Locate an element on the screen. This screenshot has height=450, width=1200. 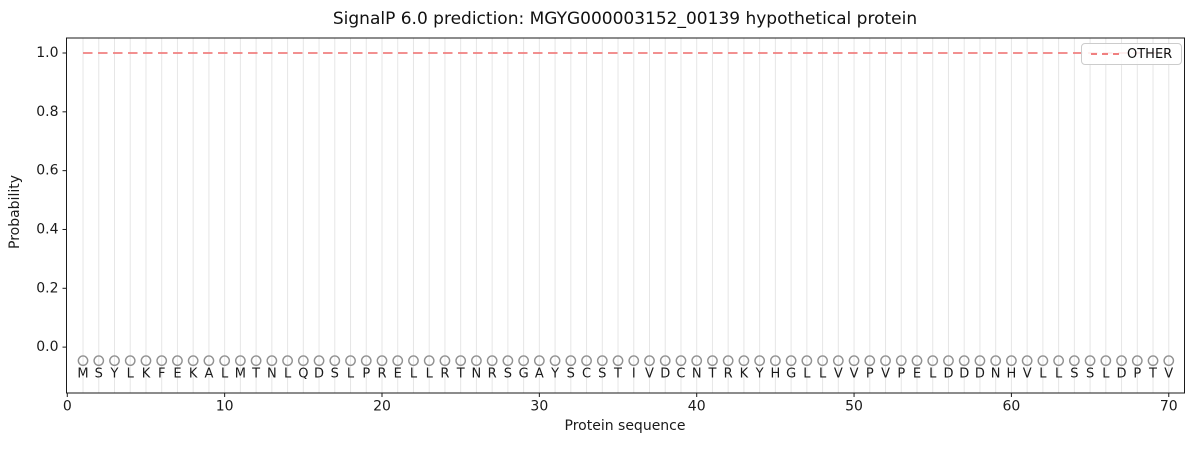
residue-letter: Y is located at coordinates (554, 374).